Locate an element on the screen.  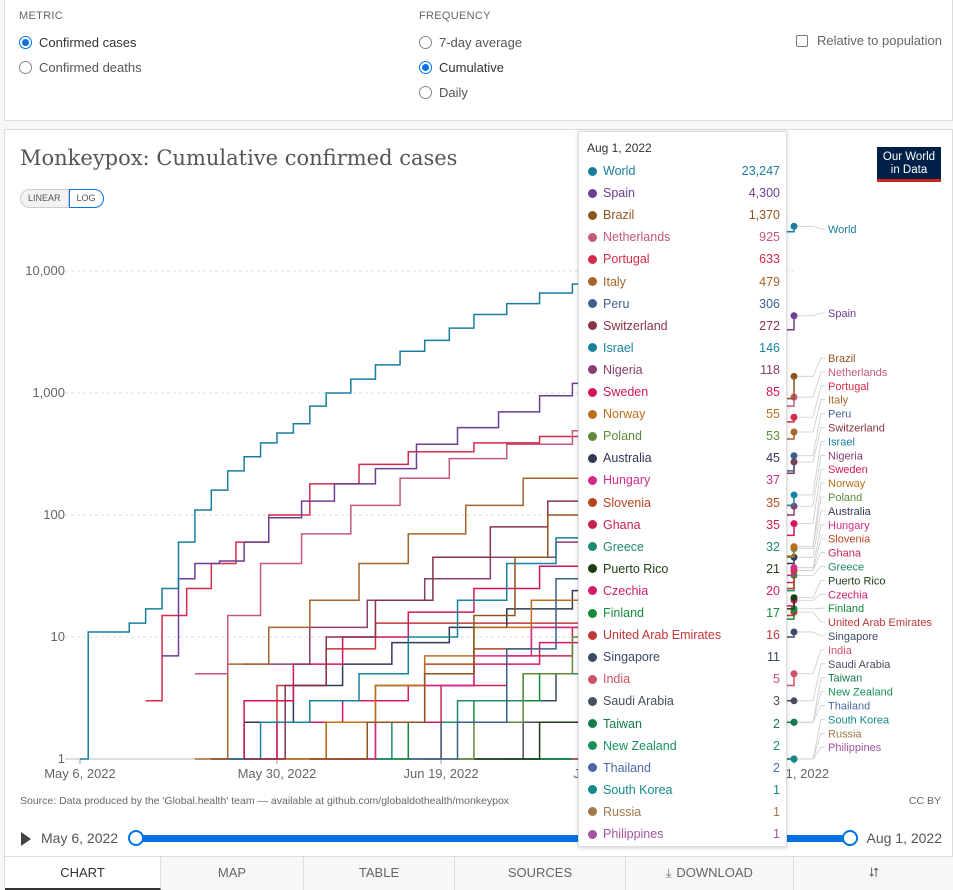
tooltip-value: 272 is located at coordinates (769, 325).